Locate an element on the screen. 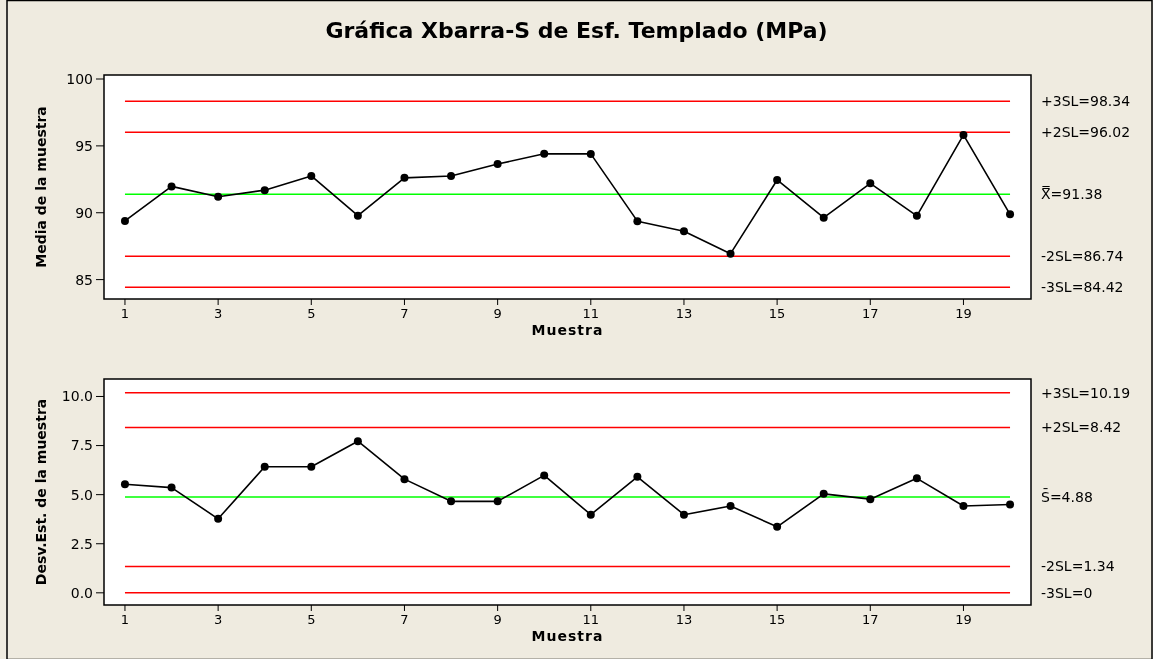 The width and height of the screenshot is (1153, 659). y-tick-label: 90 is located at coordinates (84, 212).